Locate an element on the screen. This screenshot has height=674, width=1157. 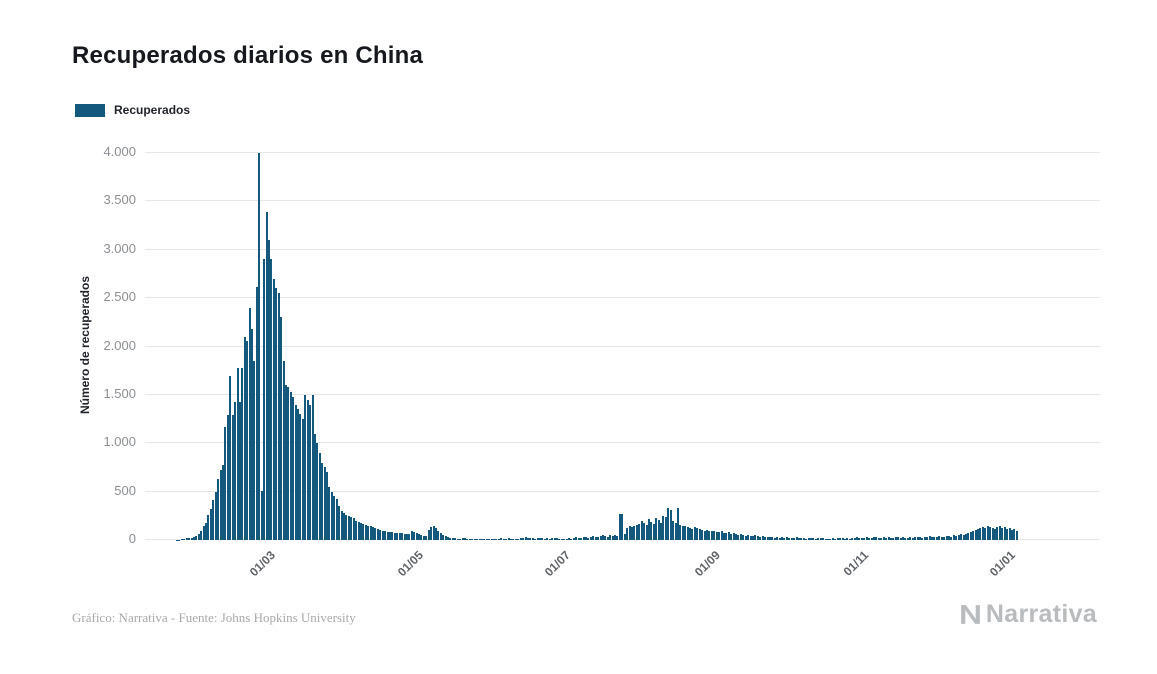
y-tick-label: 500 is located at coordinates (125, 490).